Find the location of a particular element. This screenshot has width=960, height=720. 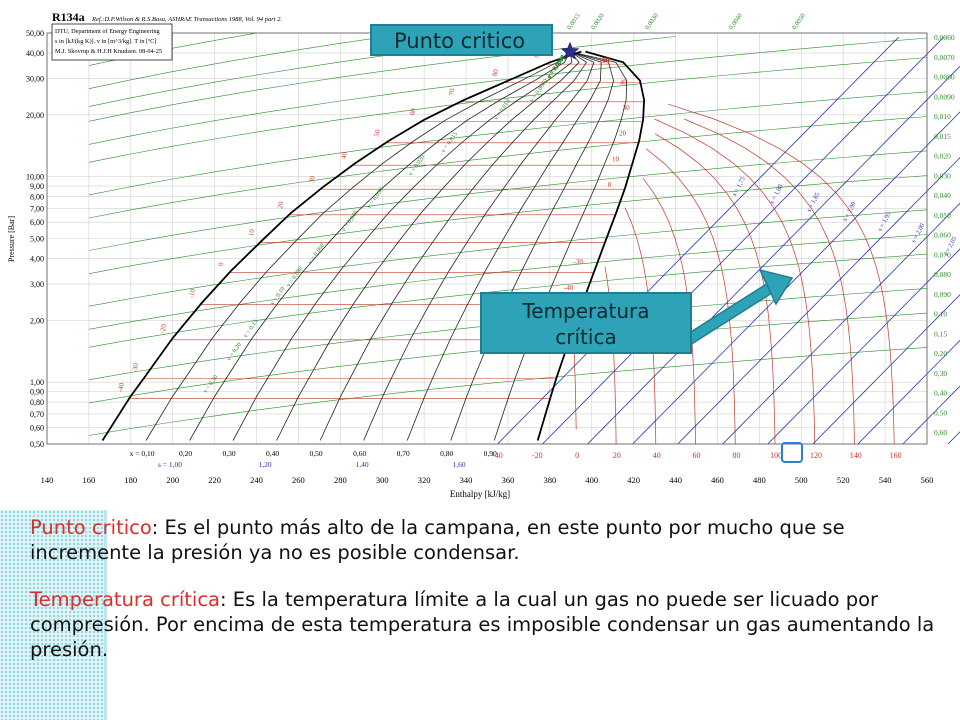

isochore-right-label: 0,050 is located at coordinates (942, 215).